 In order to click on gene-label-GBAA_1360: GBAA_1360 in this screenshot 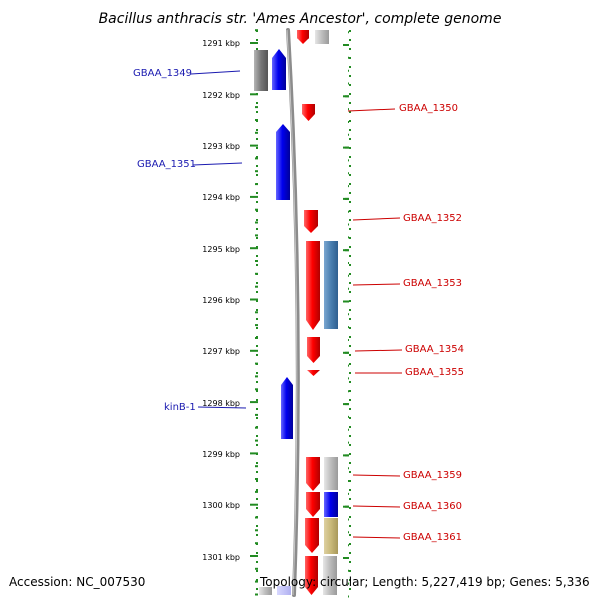, I will do `click(432, 506)`.